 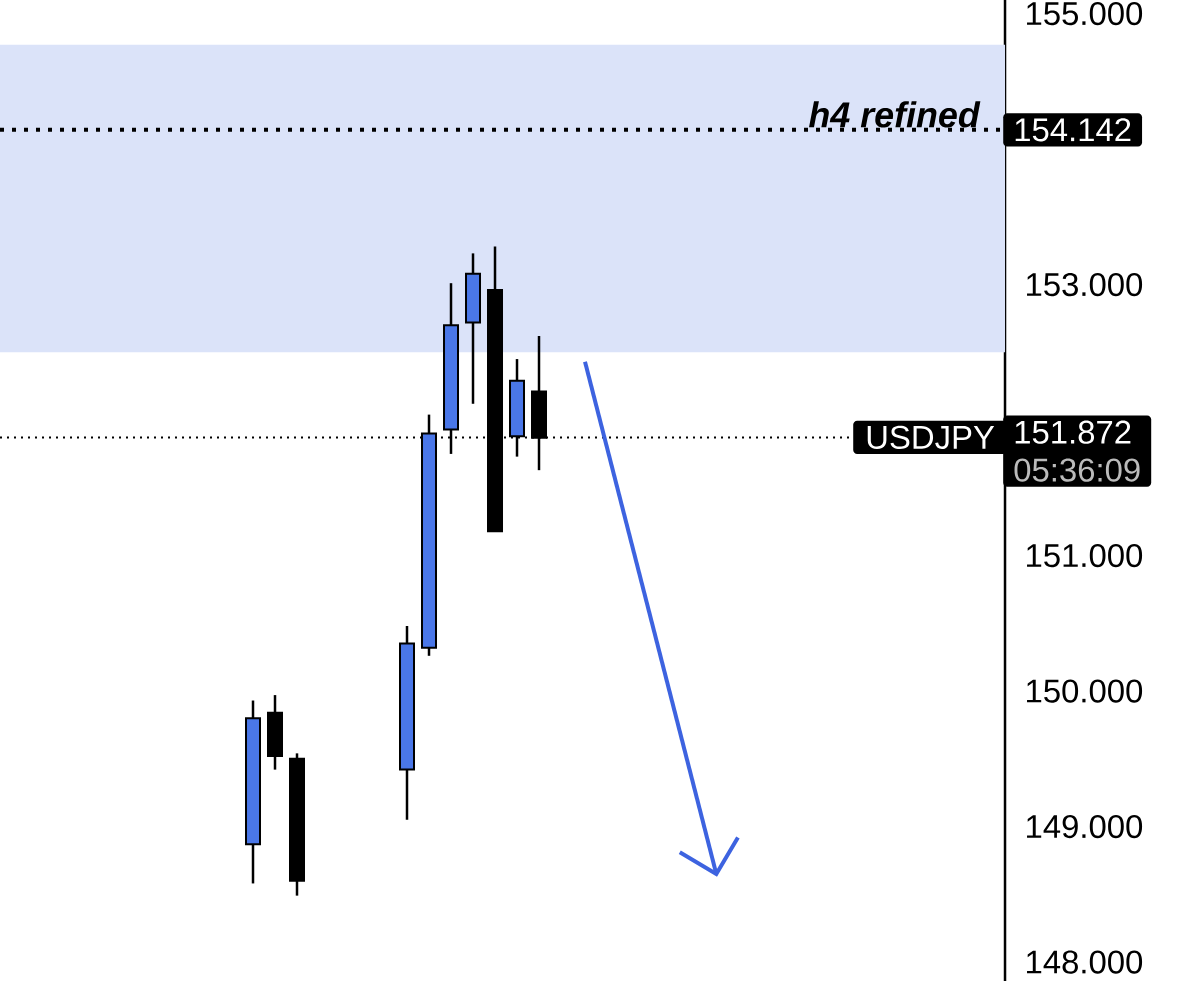 What do you see at coordinates (1085, 555) in the screenshot?
I see `y-tick-label: 151.000` at bounding box center [1085, 555].